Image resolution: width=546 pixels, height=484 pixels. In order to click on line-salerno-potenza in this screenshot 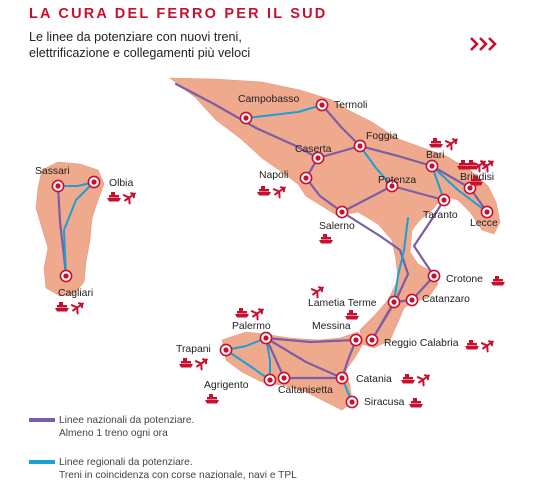, I will do `click(367, 199)`.